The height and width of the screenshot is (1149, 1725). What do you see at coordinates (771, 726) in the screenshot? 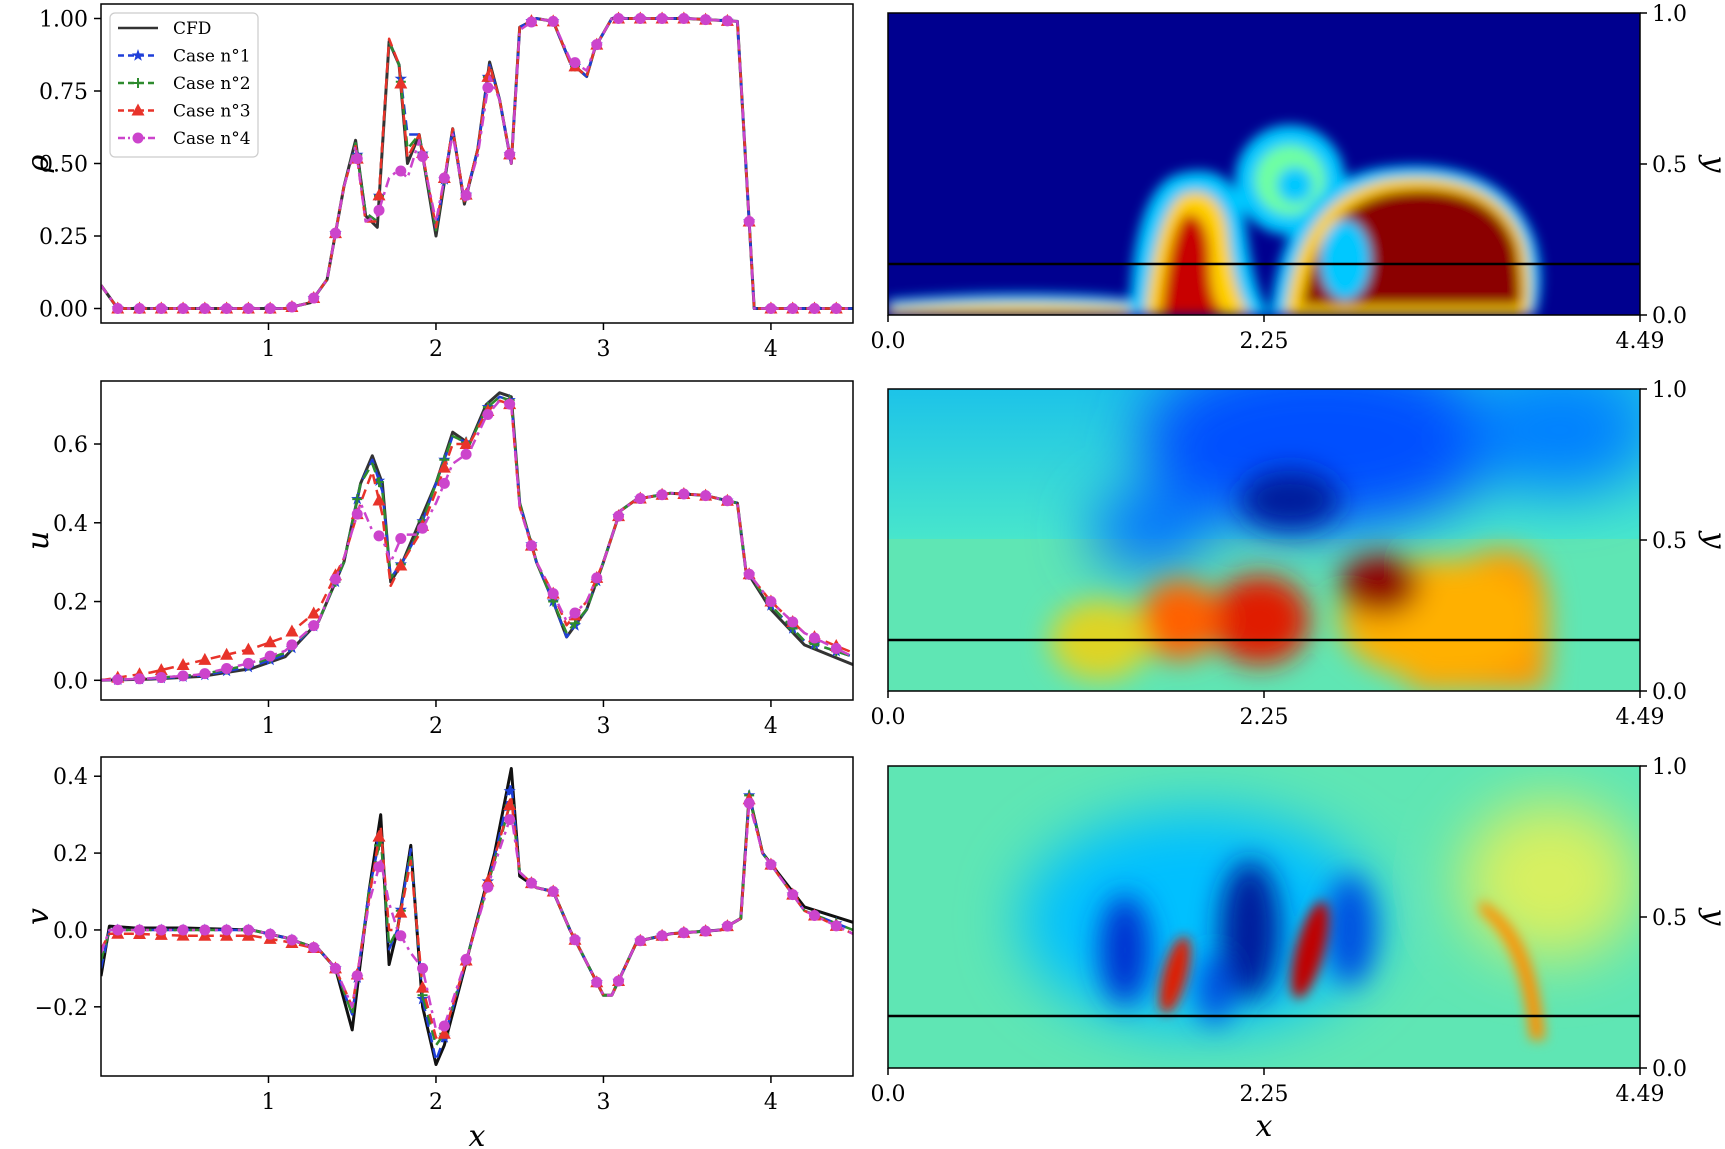
I see `x-tick-label: 4` at bounding box center [771, 726].